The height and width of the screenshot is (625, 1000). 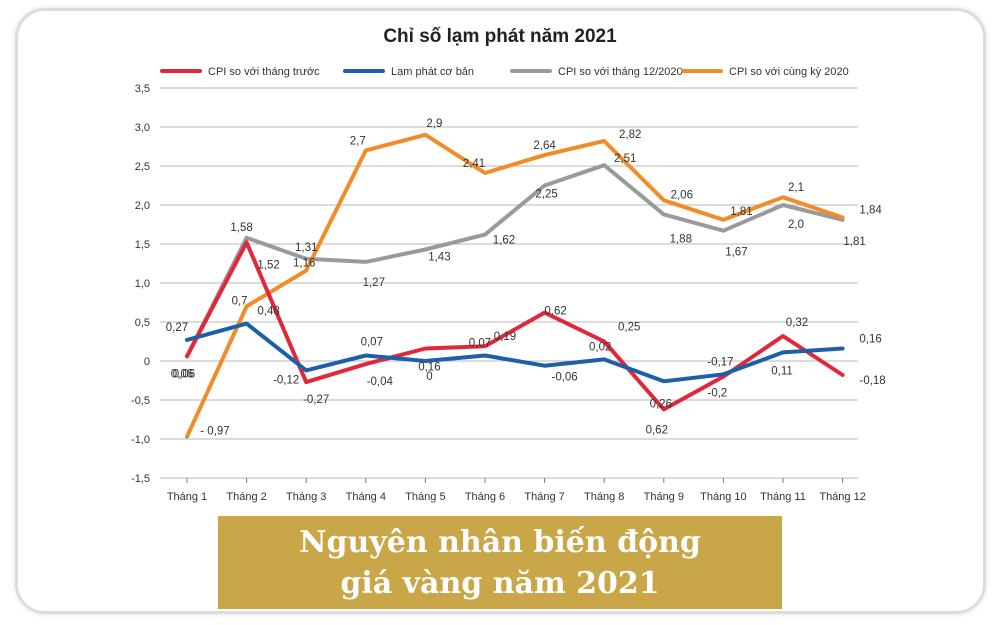 I want to click on data-label: 0,32, so click(x=797, y=323).